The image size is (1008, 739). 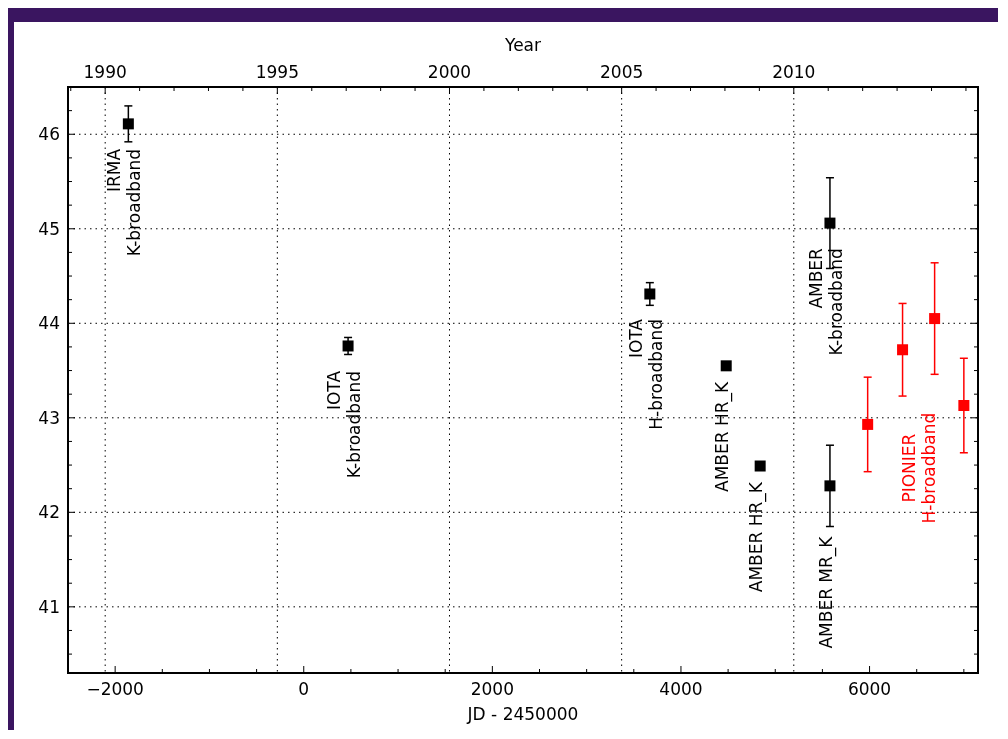 What do you see at coordinates (918, 468) in the screenshot?
I see `text: PIONIER H-broadband` at bounding box center [918, 468].